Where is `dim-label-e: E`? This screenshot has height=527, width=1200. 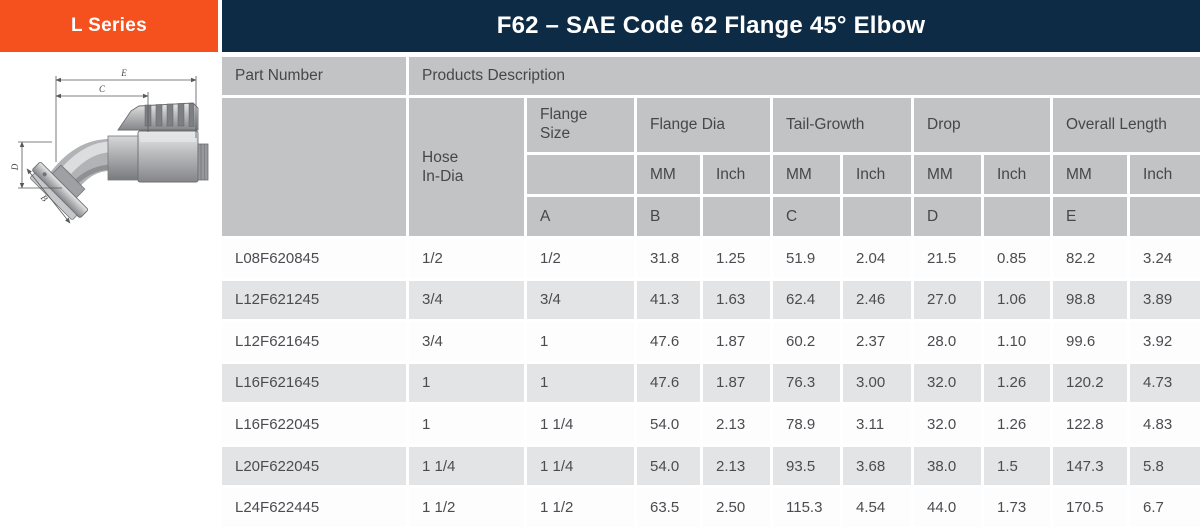
dim-label-e: E is located at coordinates (123, 73).